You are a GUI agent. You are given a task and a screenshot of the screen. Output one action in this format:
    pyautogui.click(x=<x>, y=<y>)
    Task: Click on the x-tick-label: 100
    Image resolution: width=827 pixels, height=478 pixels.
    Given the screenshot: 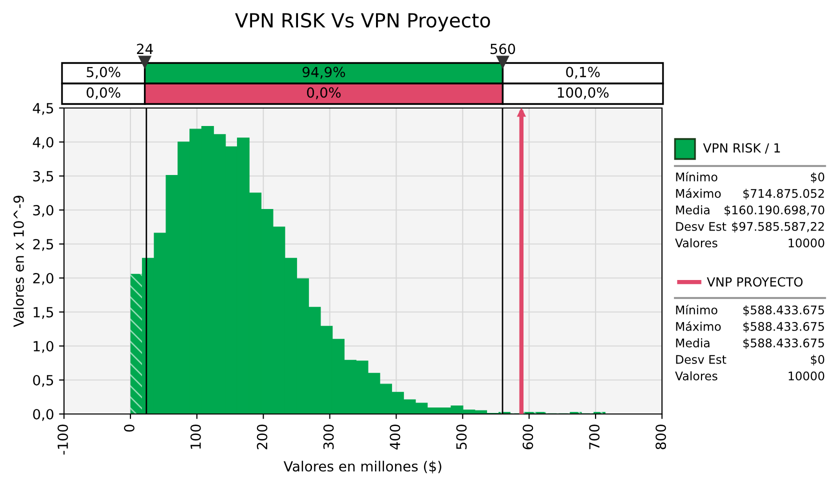 What is the action you would take?
    pyautogui.click(x=195, y=436)
    